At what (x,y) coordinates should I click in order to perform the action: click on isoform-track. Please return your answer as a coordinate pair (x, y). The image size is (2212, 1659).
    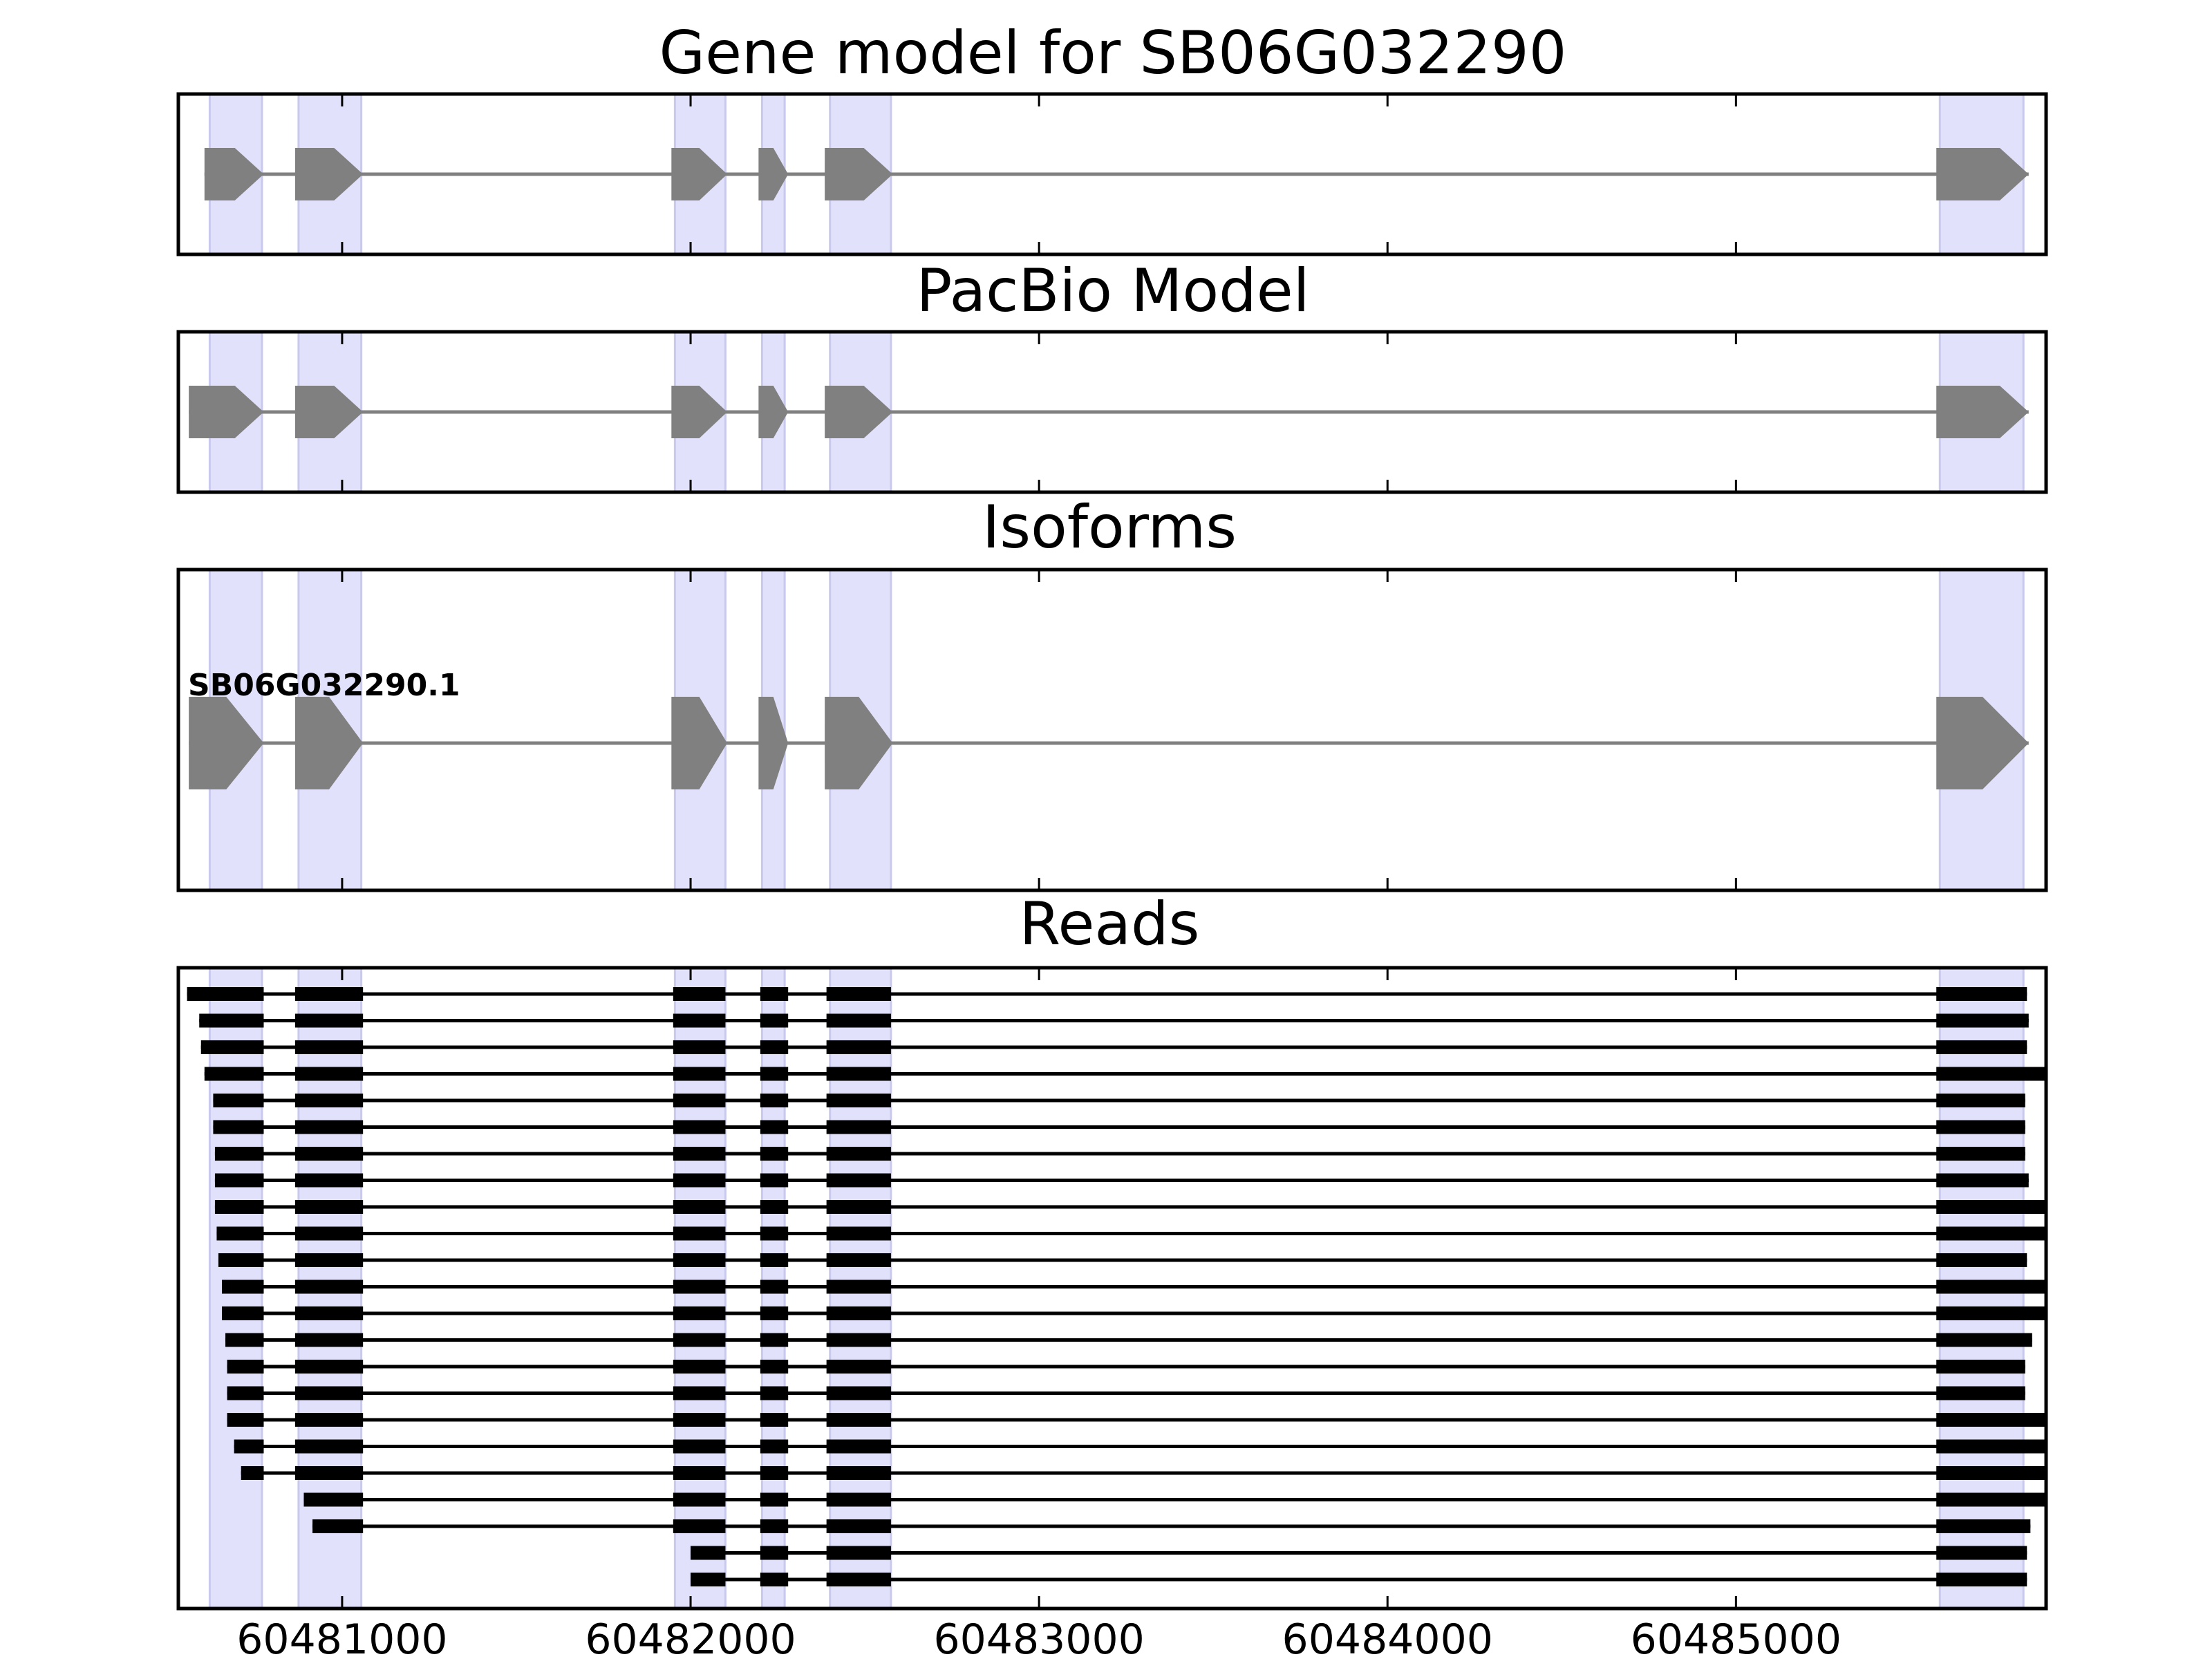
    Looking at the image, I should click on (1109, 743).